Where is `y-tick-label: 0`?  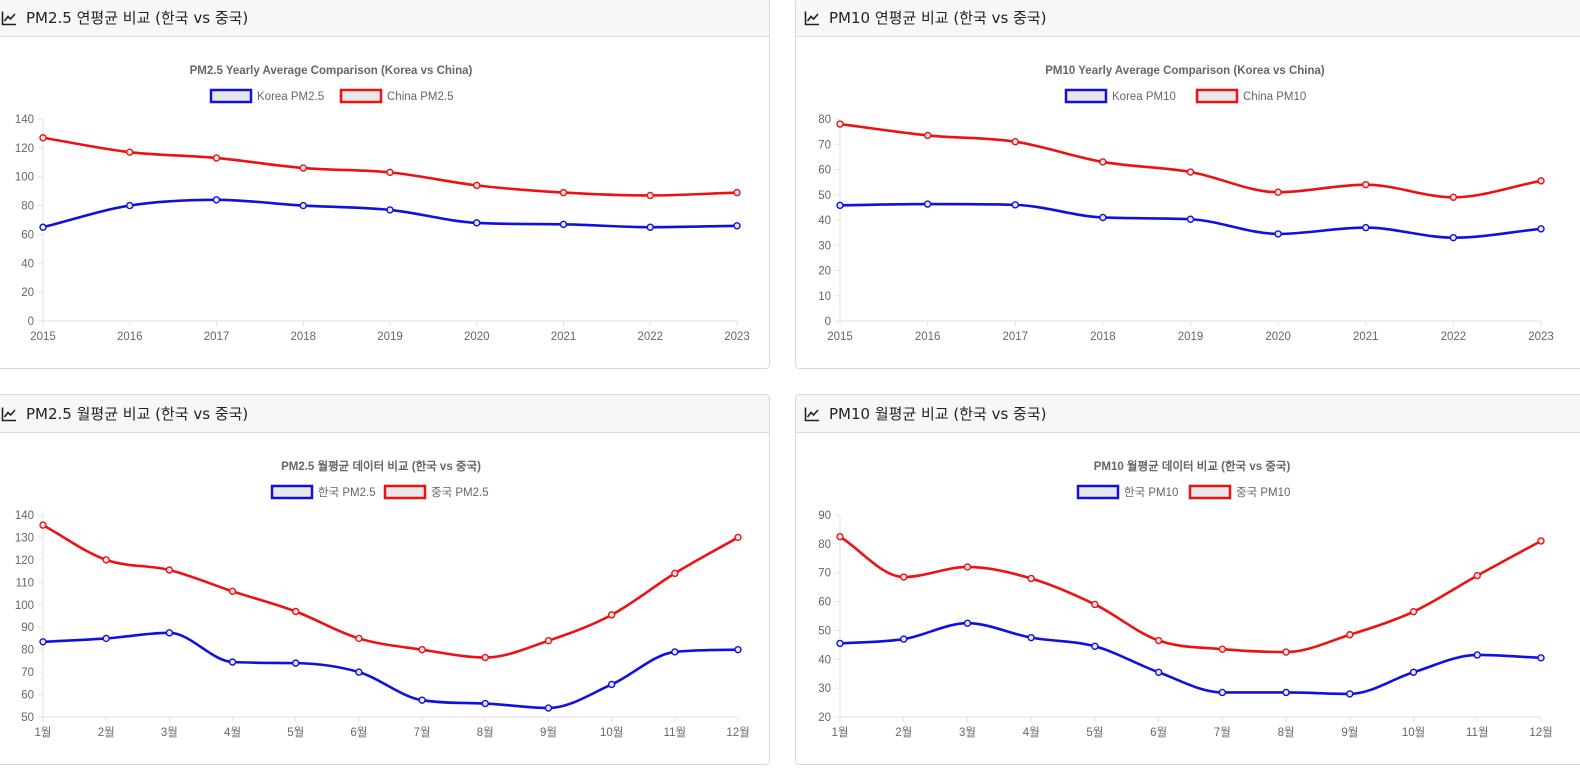 y-tick-label: 0 is located at coordinates (828, 322).